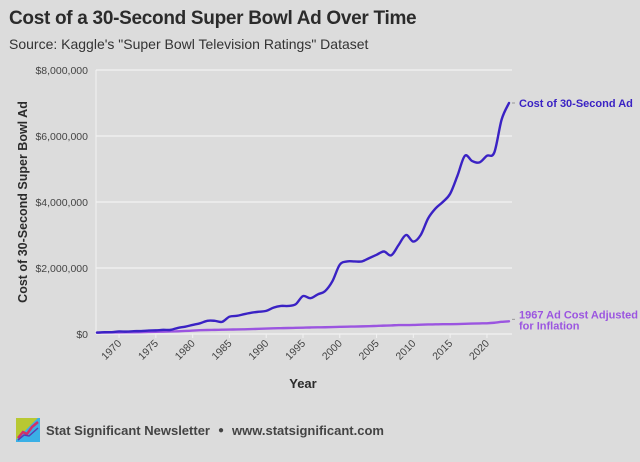 The image size is (640, 462). Describe the element at coordinates (111, 350) in the screenshot. I see `x-tick-label: 1970` at that location.